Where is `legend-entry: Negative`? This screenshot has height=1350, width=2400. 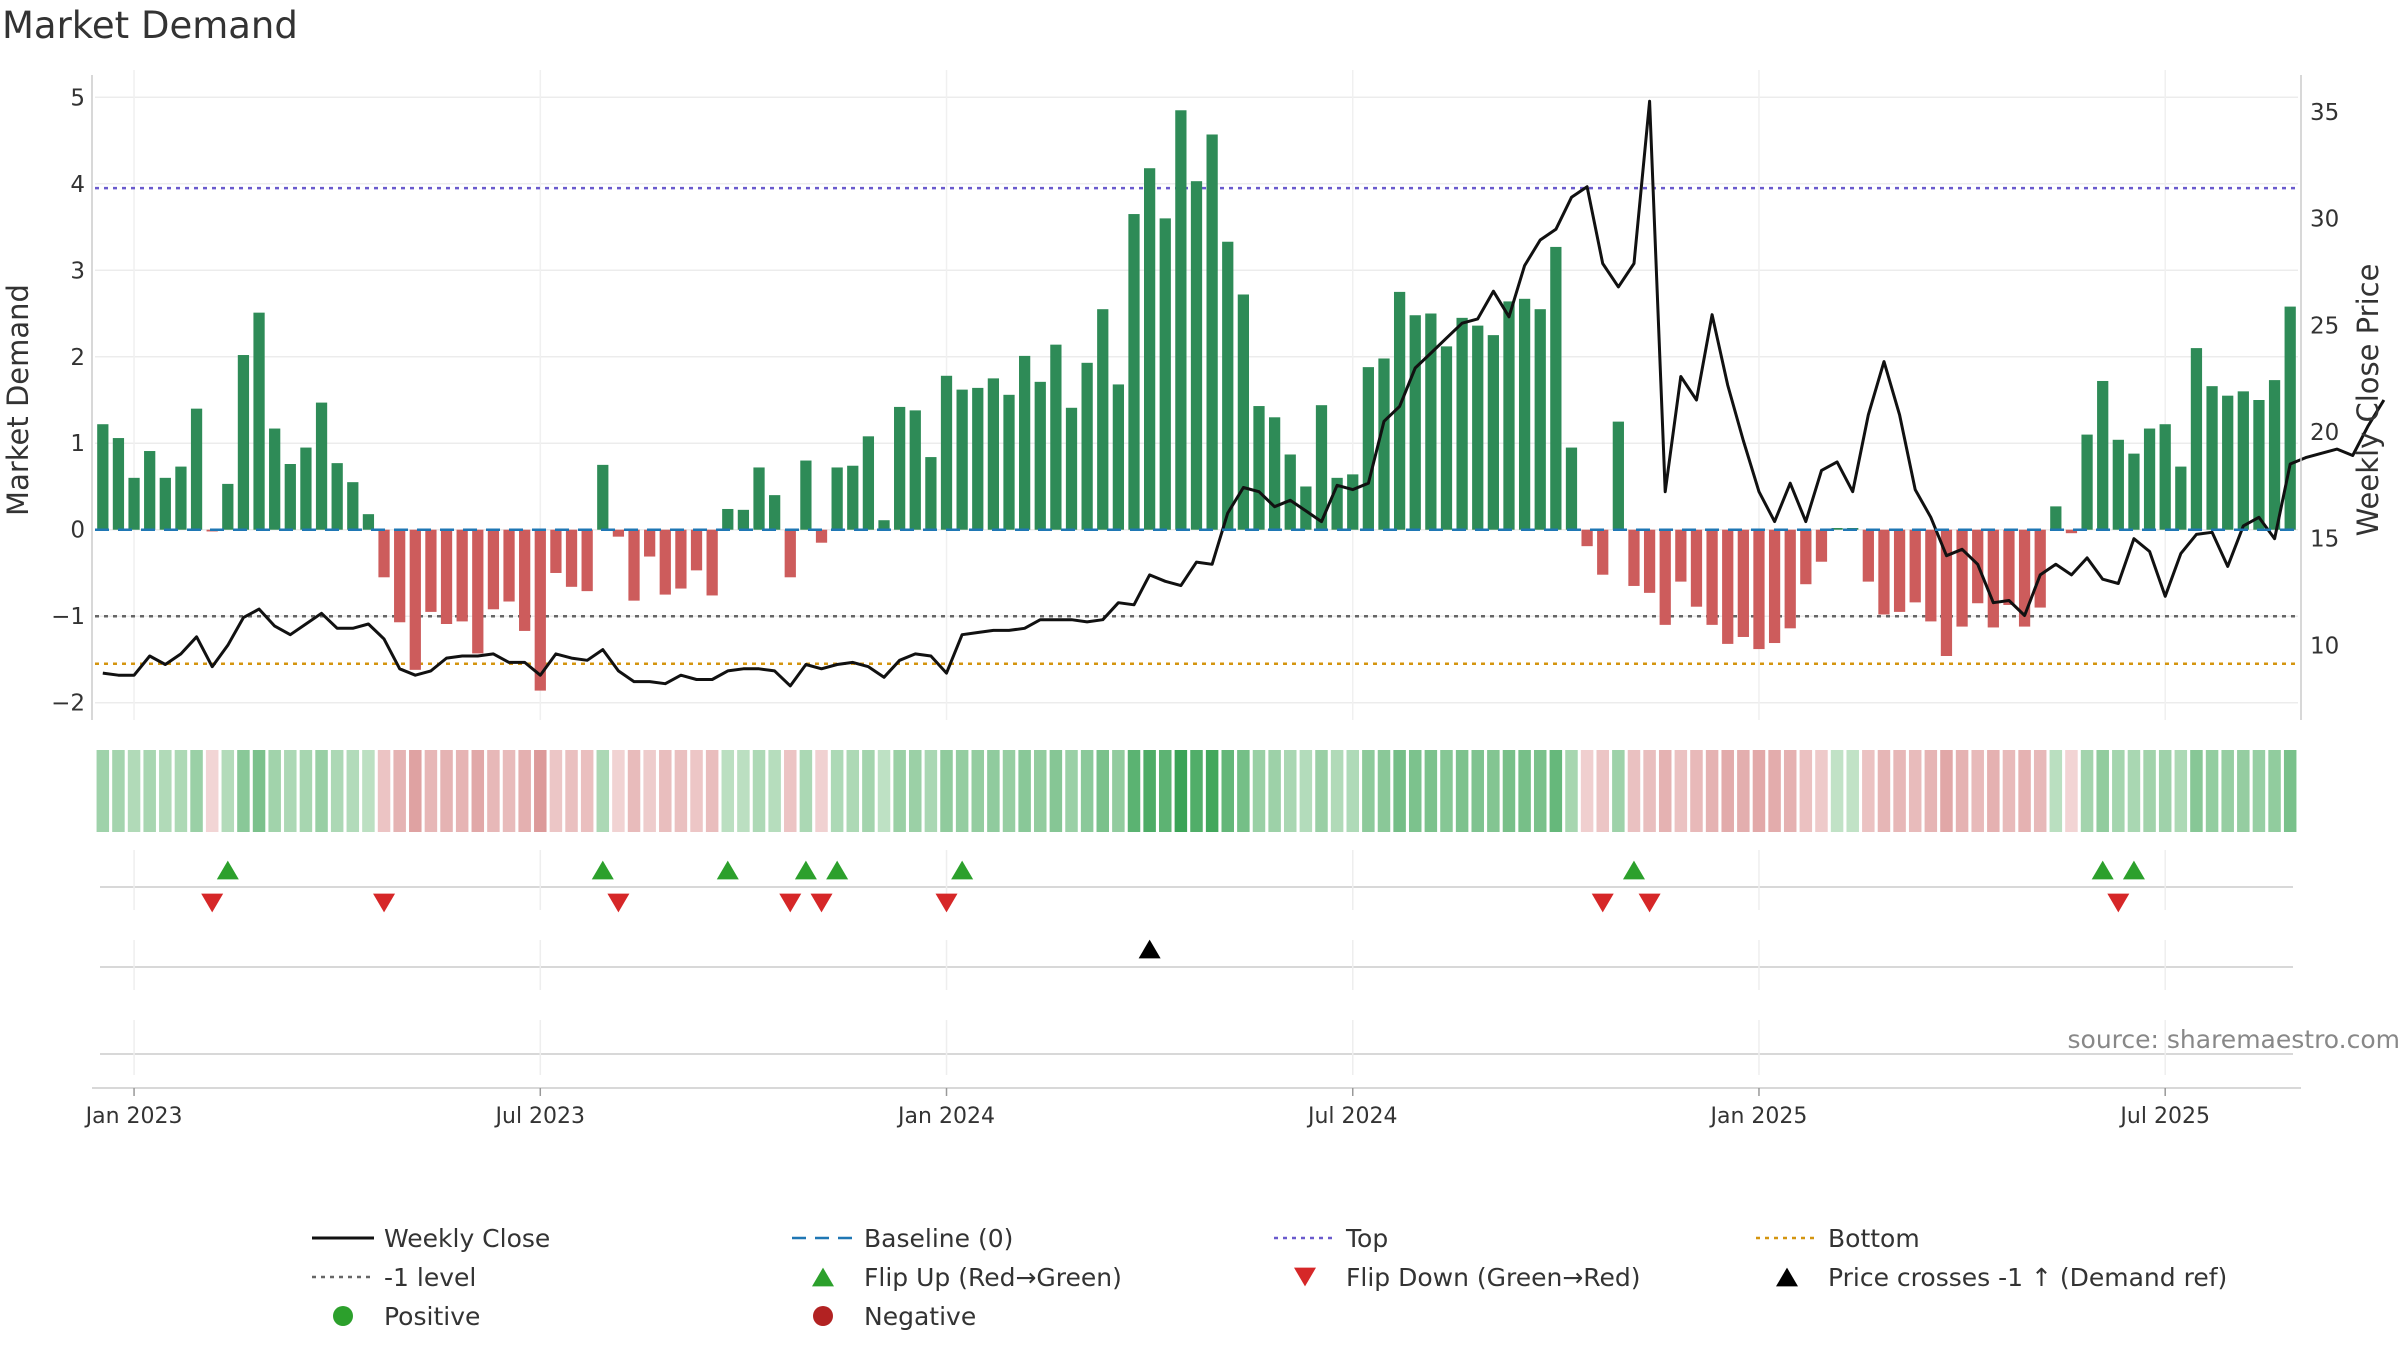 legend-entry: Negative is located at coordinates (894, 1316).